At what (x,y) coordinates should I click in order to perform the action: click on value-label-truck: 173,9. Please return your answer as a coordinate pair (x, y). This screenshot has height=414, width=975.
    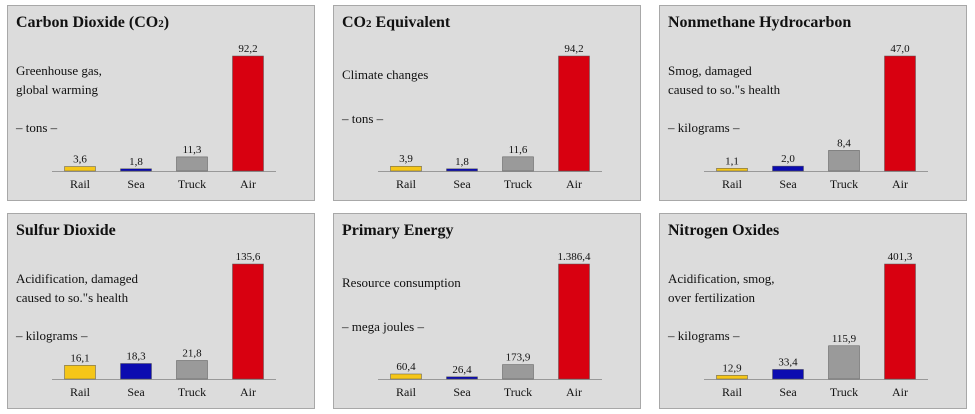
    Looking at the image, I should click on (518, 358).